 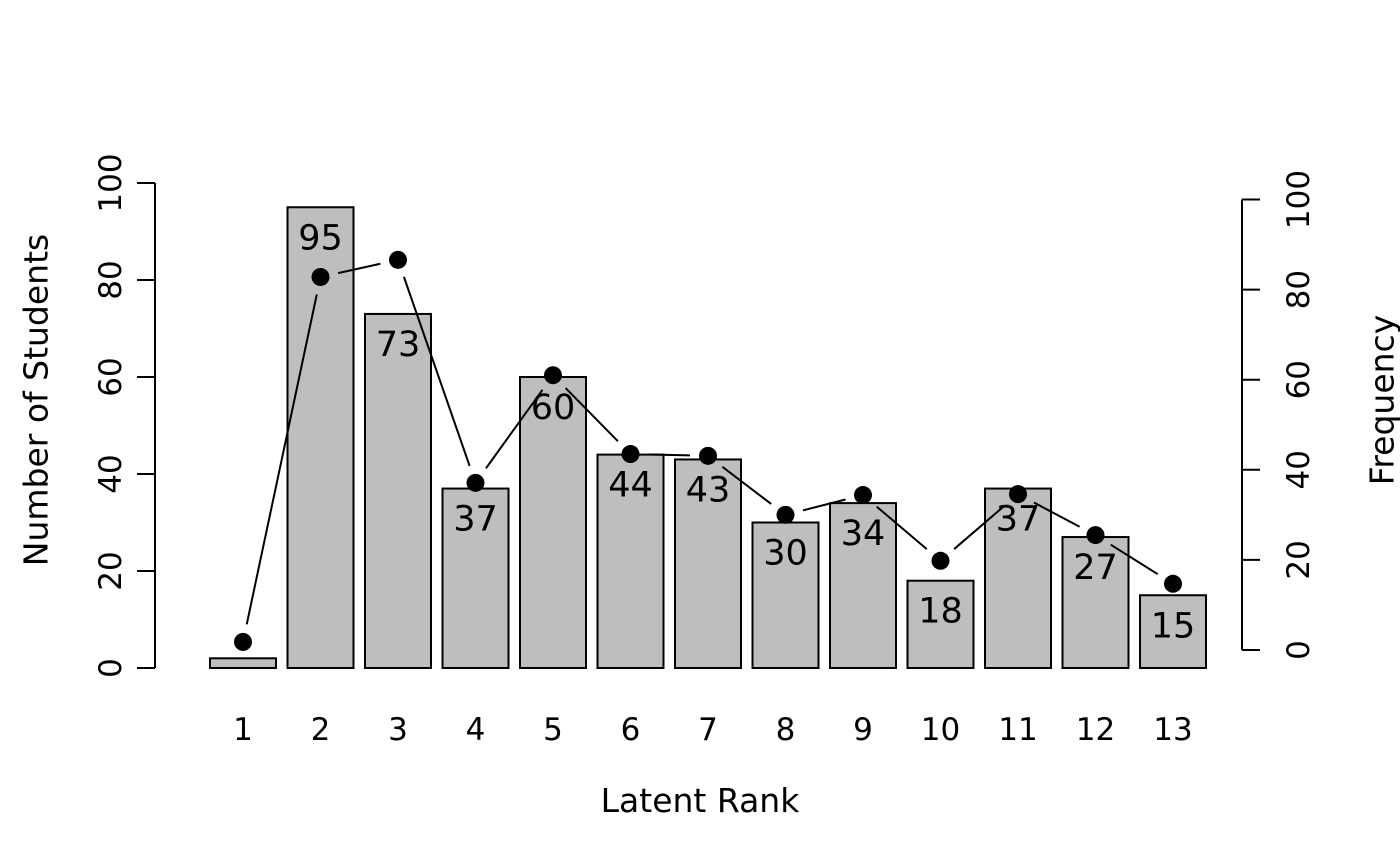 What do you see at coordinates (708, 490) in the screenshot?
I see `bar-value-label: 43` at bounding box center [708, 490].